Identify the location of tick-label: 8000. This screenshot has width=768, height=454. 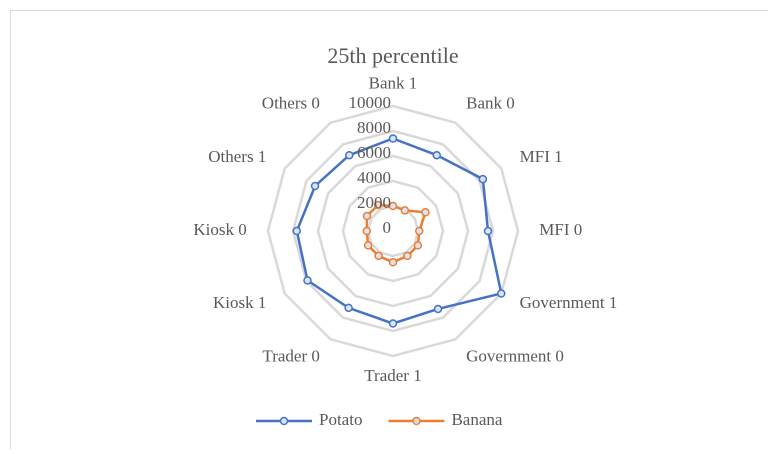
(374, 127).